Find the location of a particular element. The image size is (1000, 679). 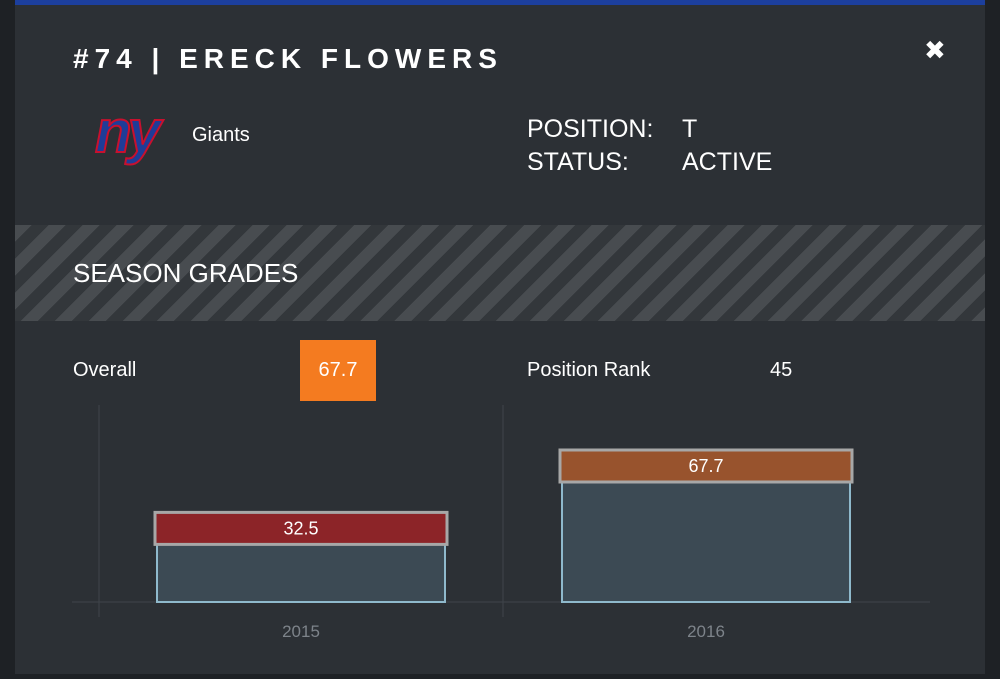

rank-value: 45 is located at coordinates (781, 370).